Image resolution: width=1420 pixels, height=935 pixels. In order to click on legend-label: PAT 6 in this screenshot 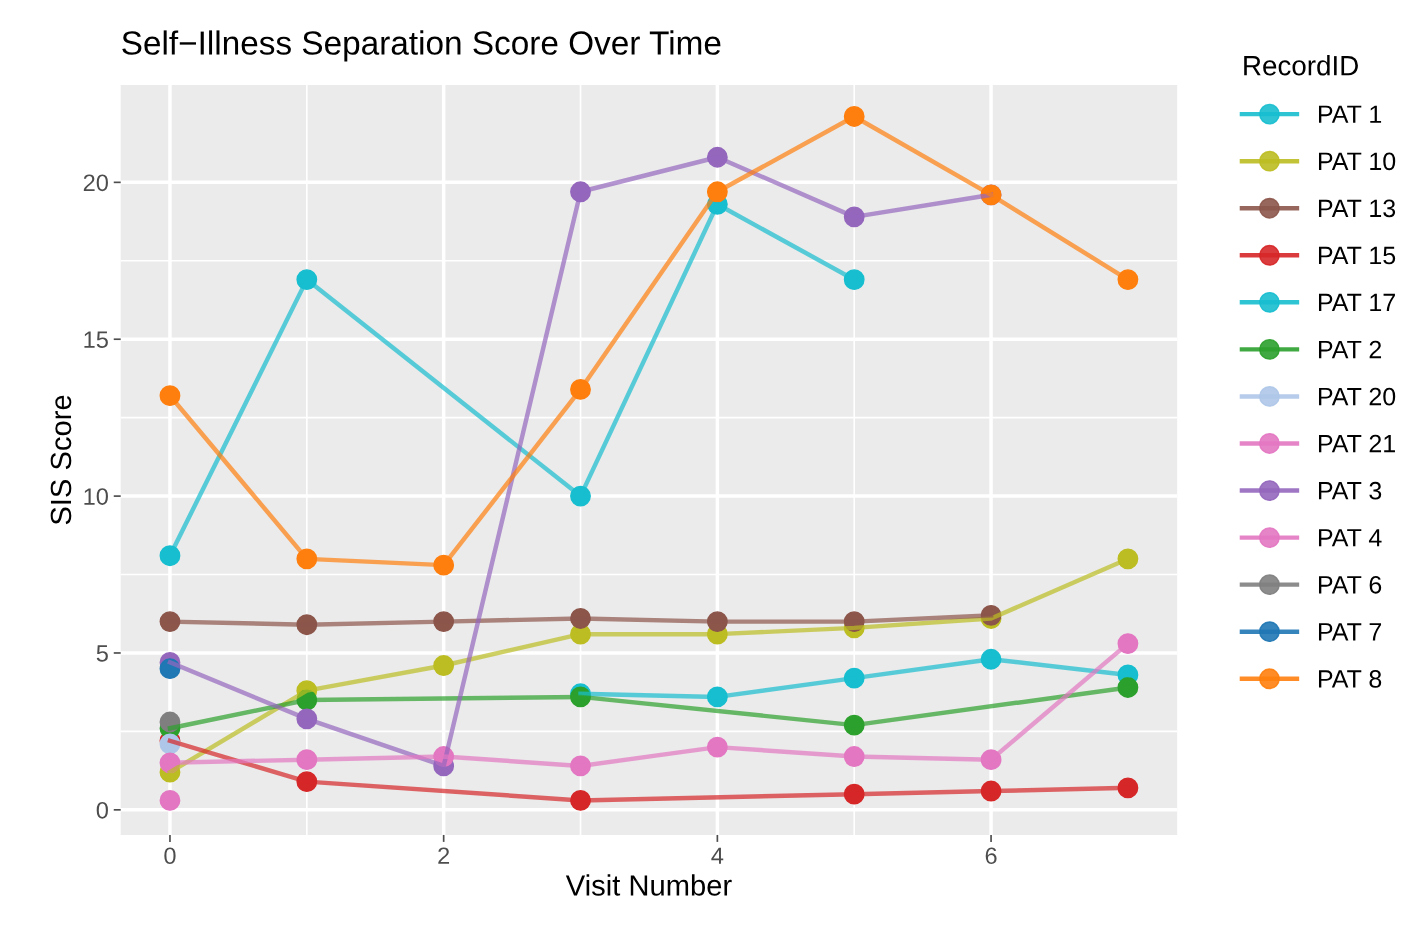, I will do `click(1350, 584)`.